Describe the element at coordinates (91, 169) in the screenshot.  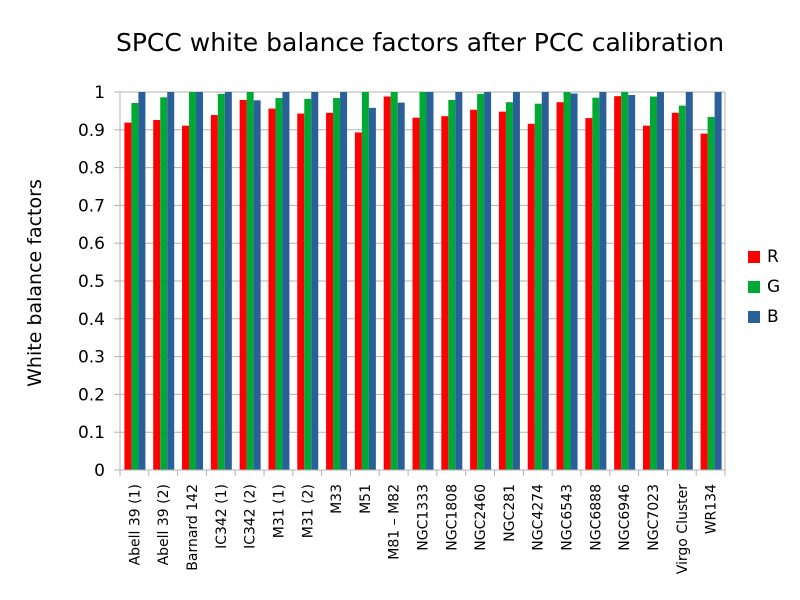
I see `y-tick-label: 0.8` at that location.